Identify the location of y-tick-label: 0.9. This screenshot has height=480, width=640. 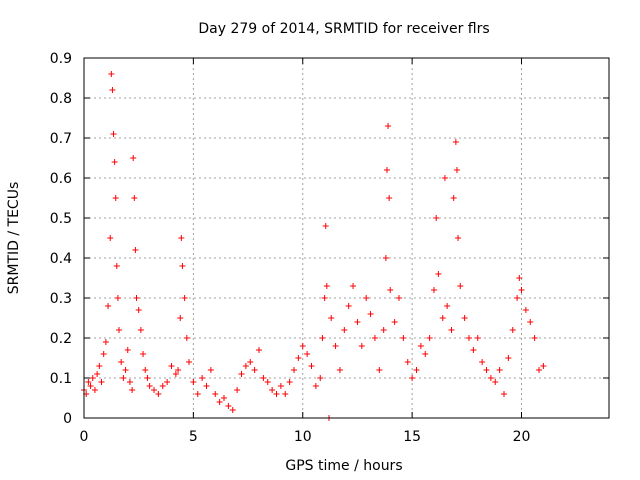
(61, 59).